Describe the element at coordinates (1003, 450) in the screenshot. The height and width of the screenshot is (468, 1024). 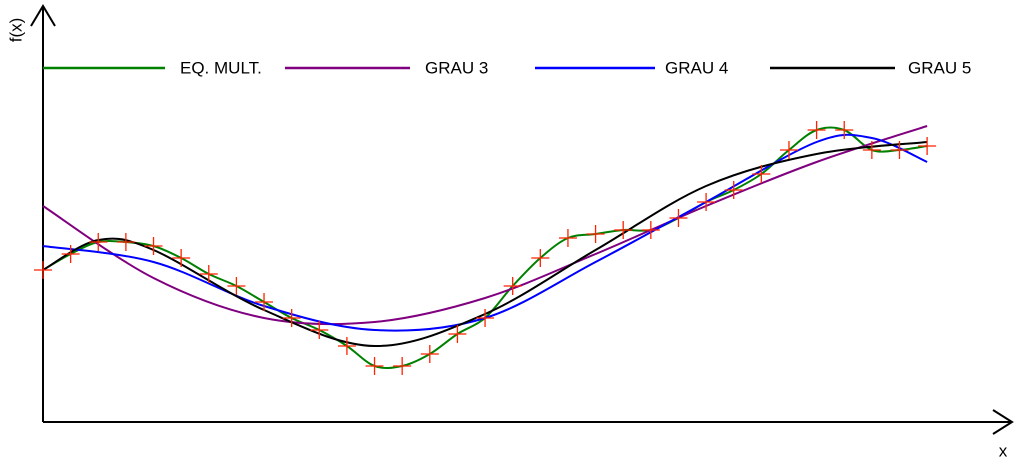
I see `x-axis-label: x` at that location.